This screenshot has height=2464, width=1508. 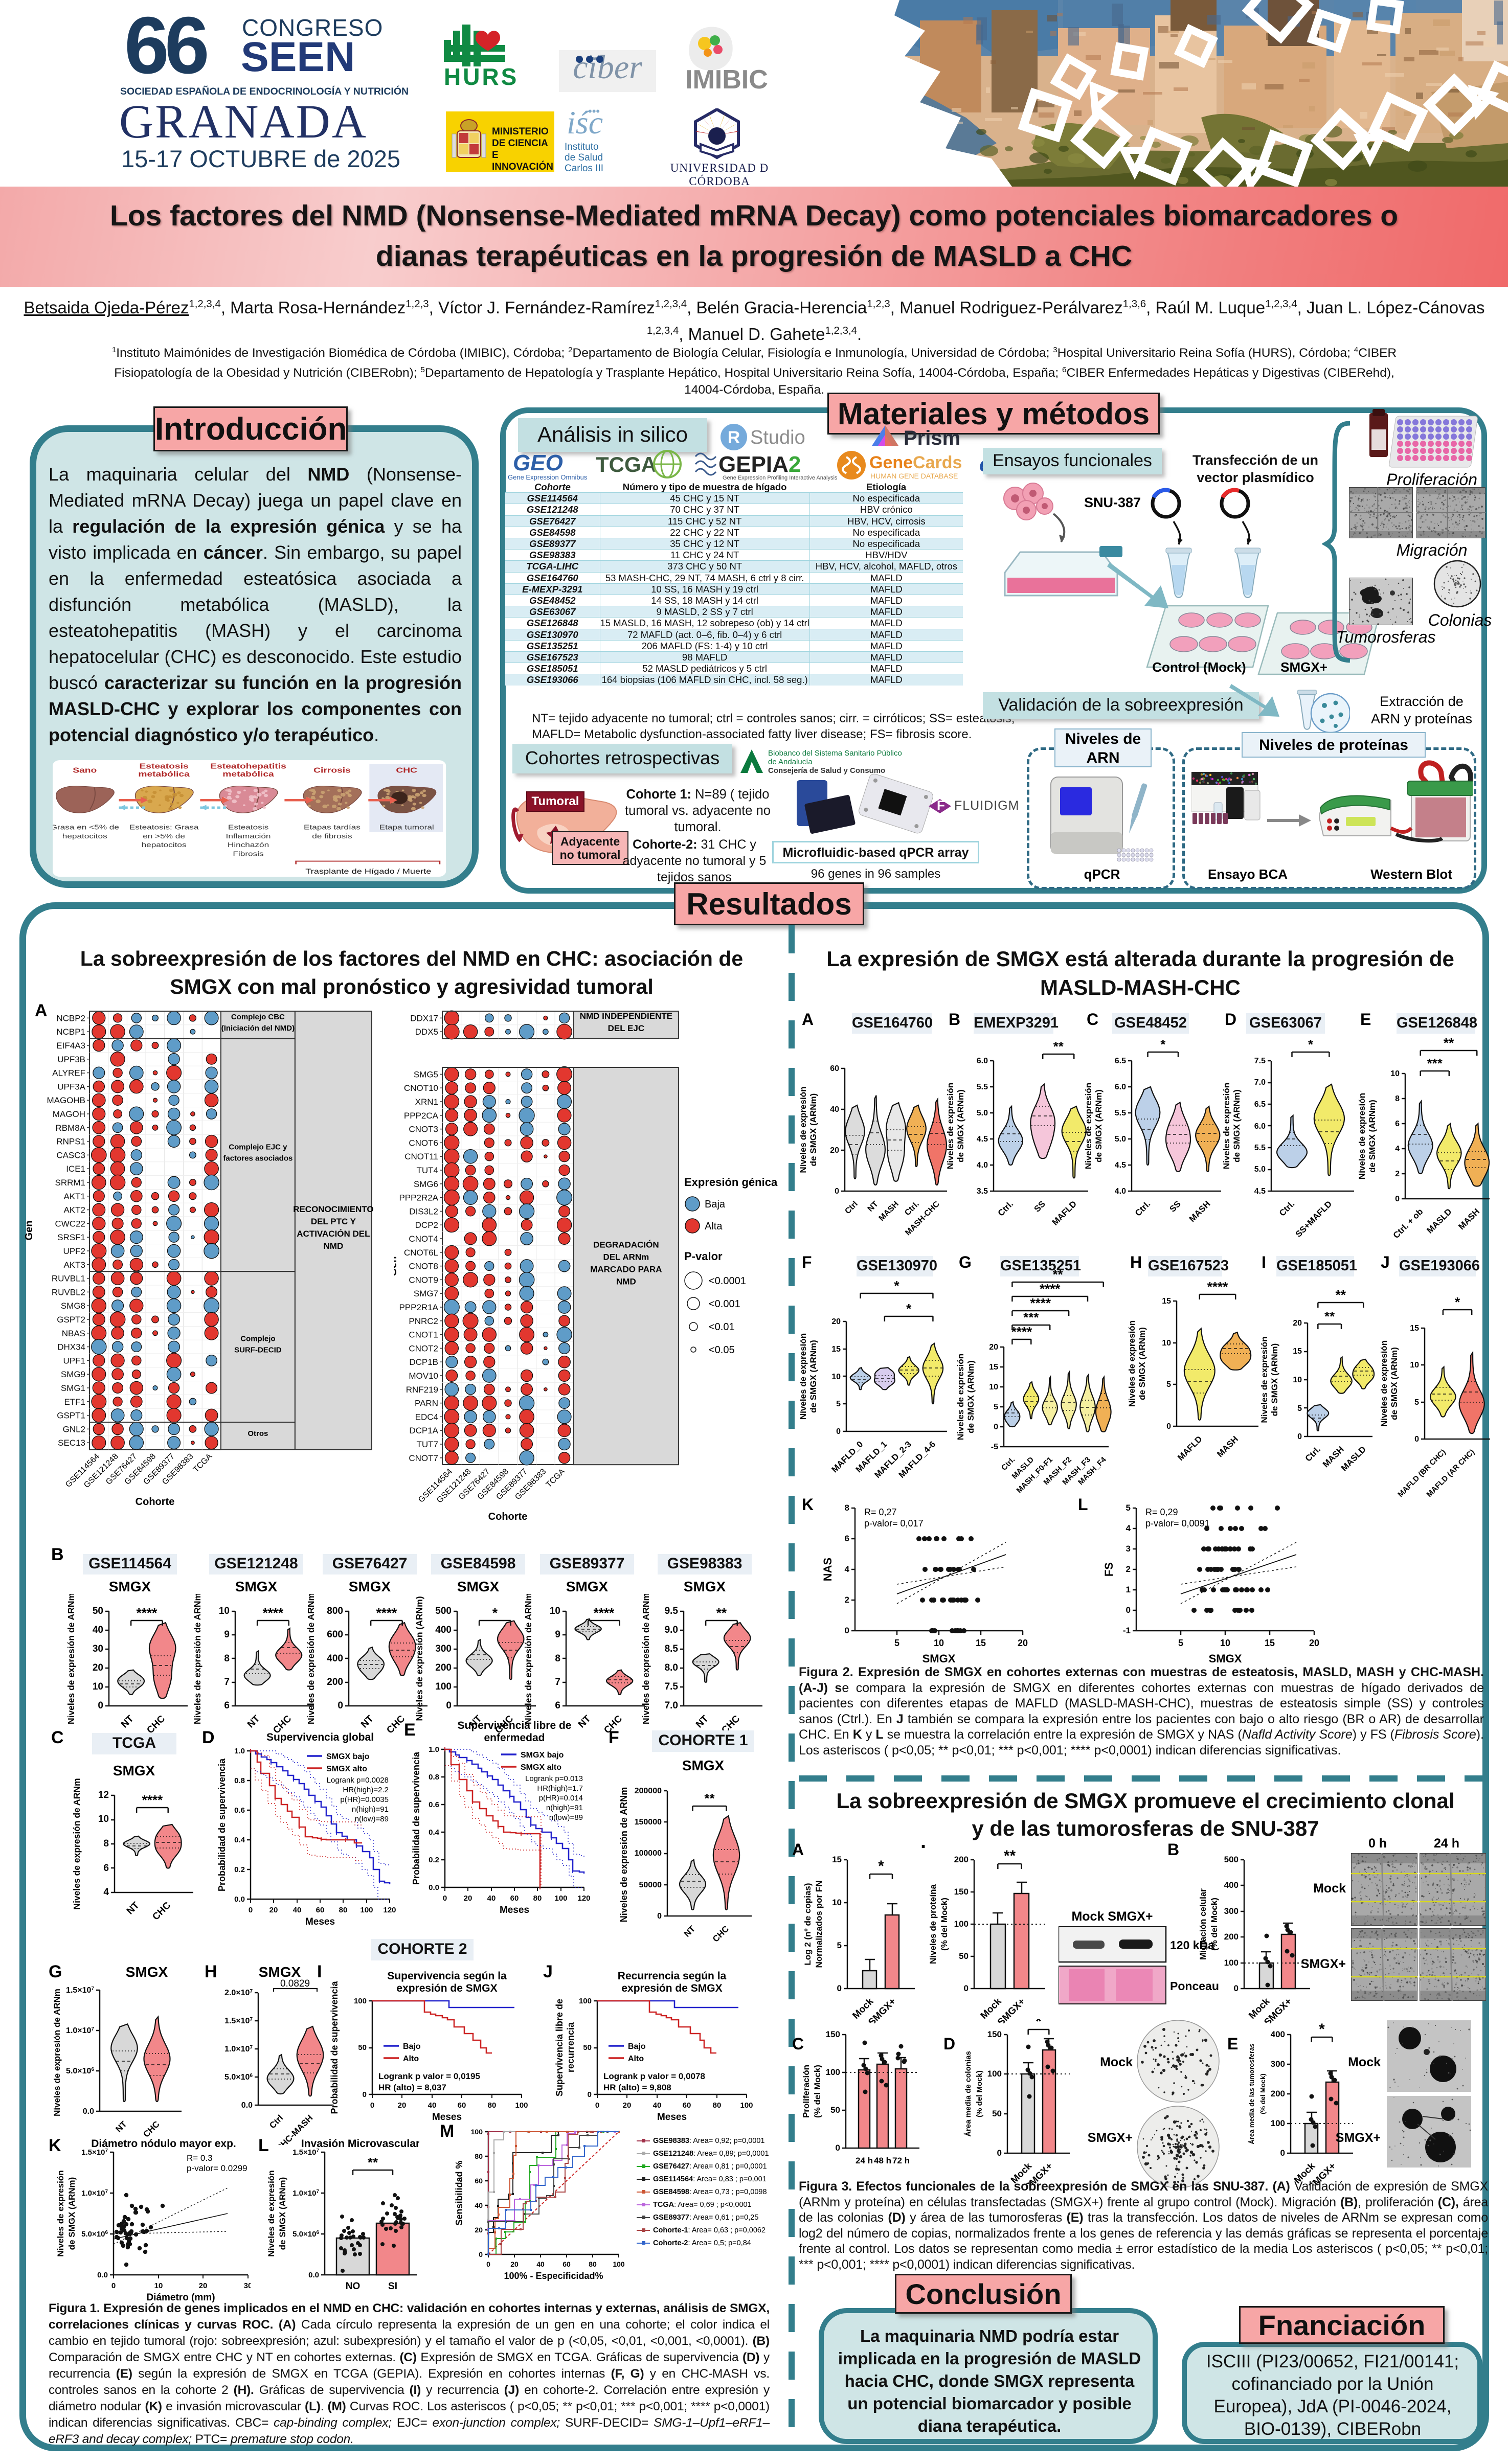 I want to click on svg-text: PPP2R2A, so click(x=418, y=1198).